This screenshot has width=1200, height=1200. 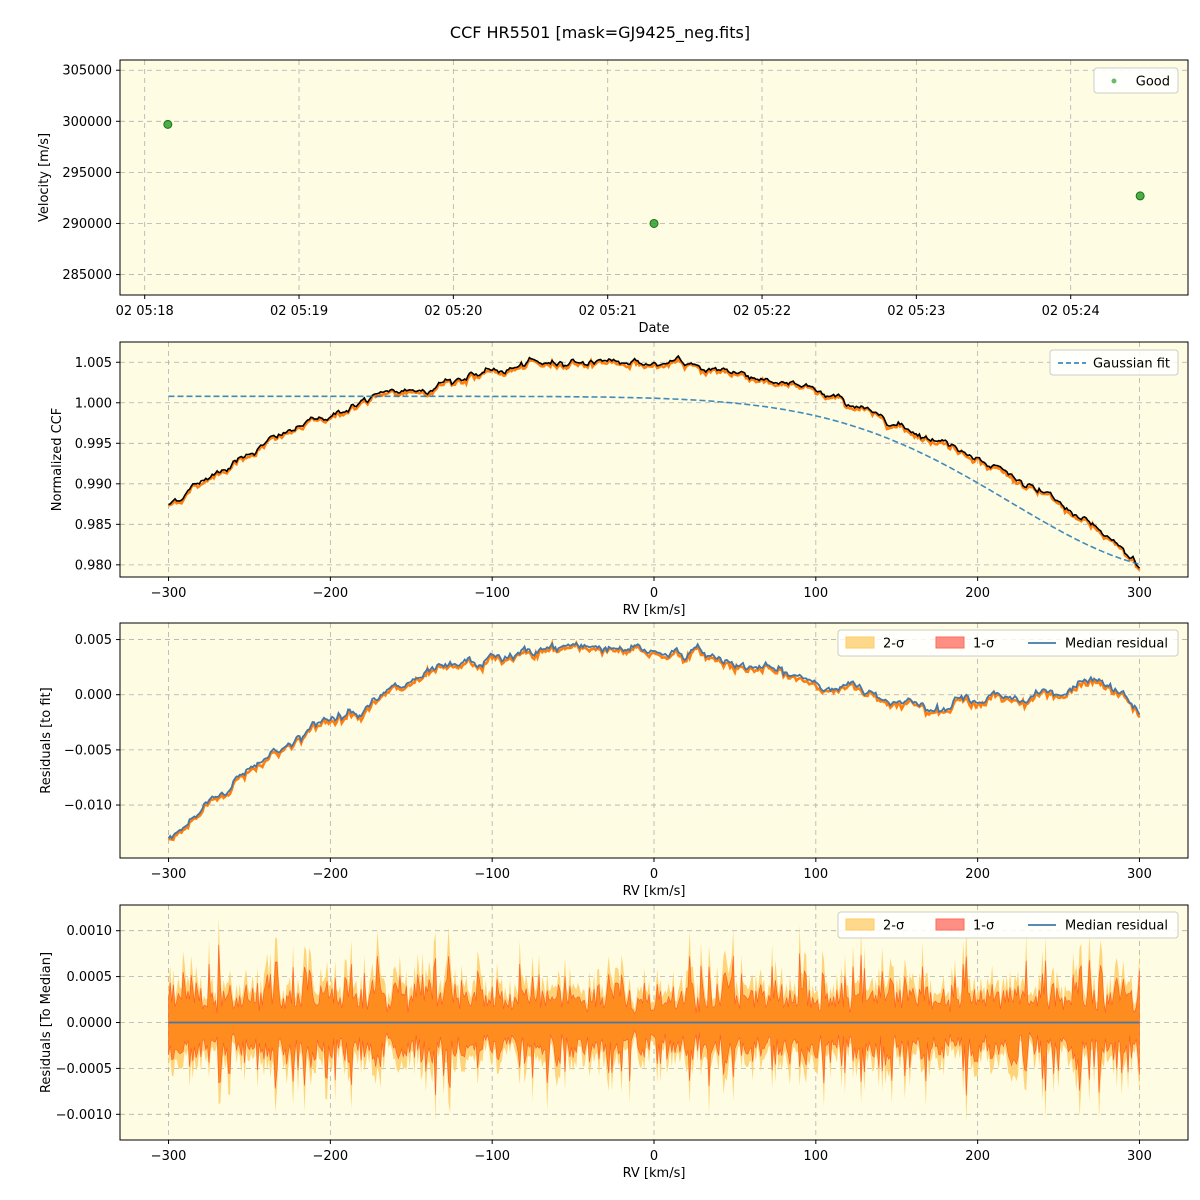 What do you see at coordinates (600, 33) in the screenshot?
I see `figure-title: CCF HR5501 [mask=GJ9425_neg.fits]` at bounding box center [600, 33].